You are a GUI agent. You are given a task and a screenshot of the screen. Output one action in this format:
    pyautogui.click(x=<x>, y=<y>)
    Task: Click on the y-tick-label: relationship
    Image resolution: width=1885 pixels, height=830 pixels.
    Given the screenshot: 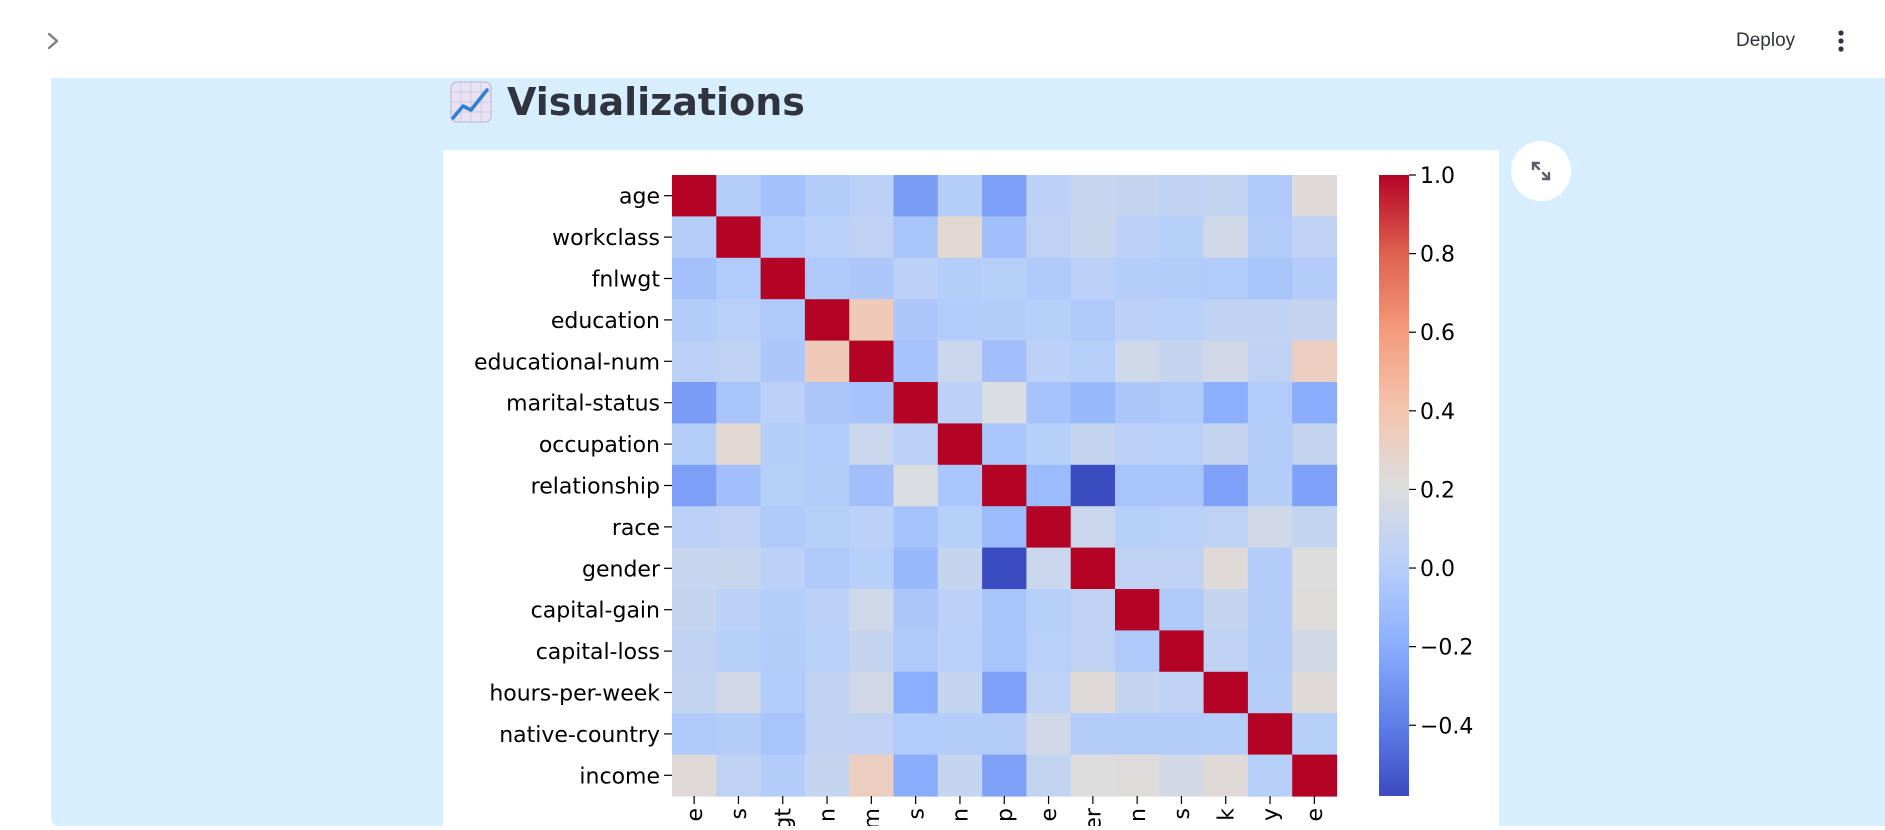 What is the action you would take?
    pyautogui.click(x=595, y=487)
    